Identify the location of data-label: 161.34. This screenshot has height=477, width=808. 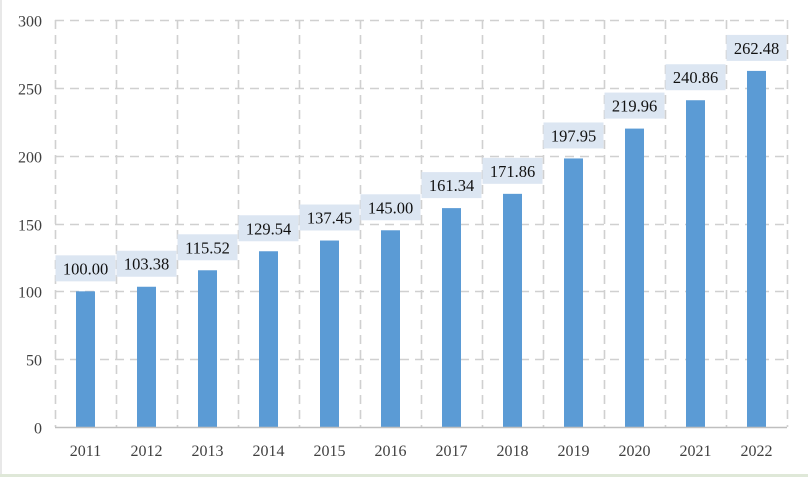
(451, 185).